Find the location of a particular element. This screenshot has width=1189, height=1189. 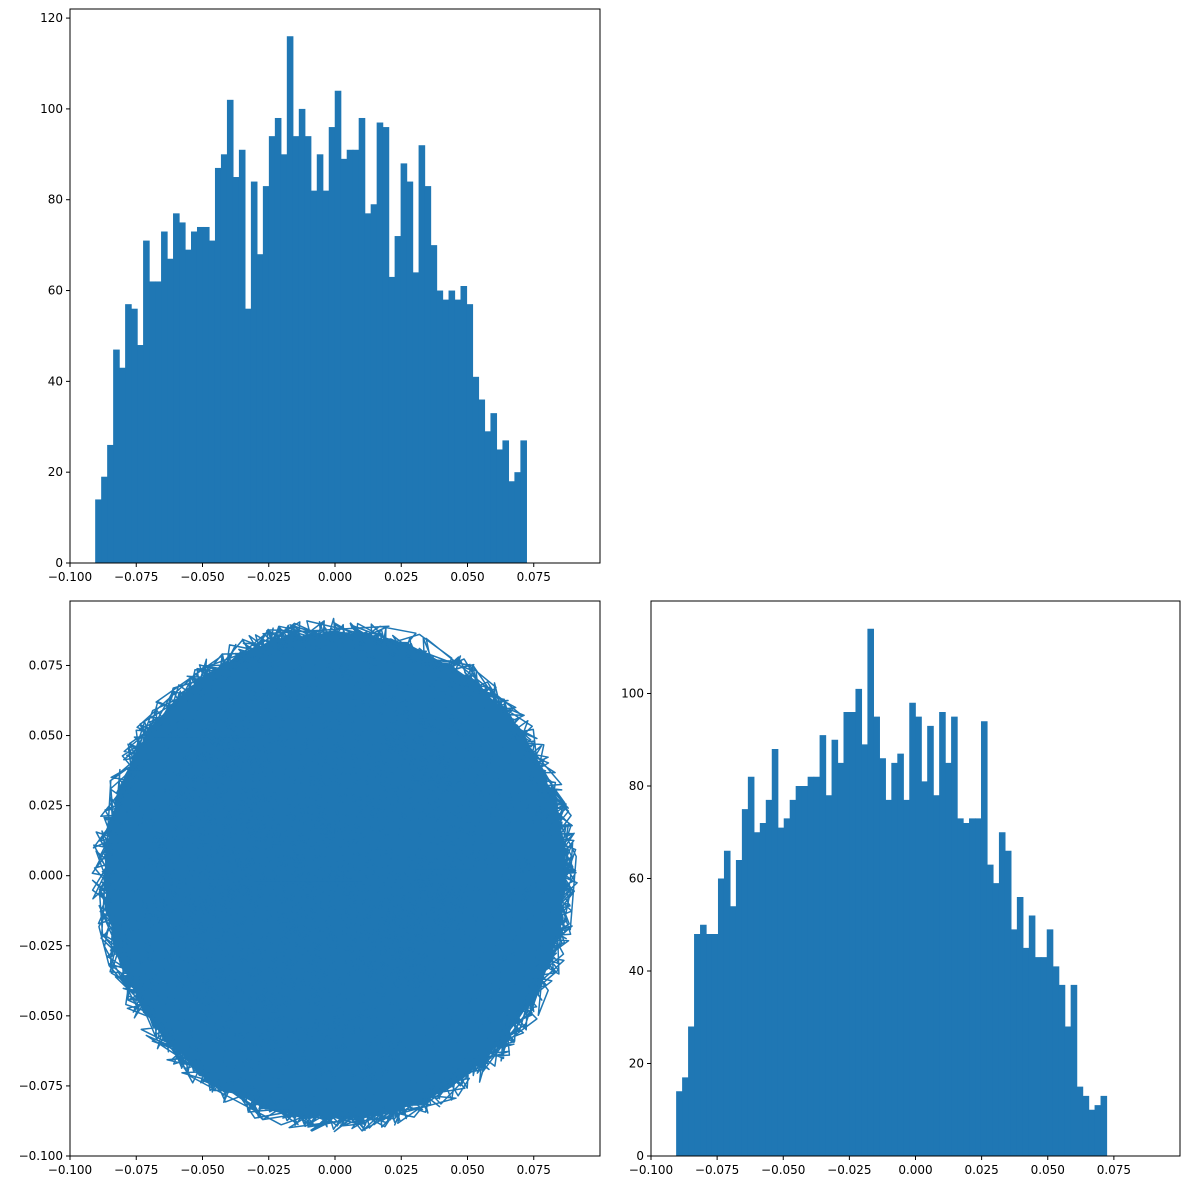

y-tick-label: 0.025 is located at coordinates (46, 806).